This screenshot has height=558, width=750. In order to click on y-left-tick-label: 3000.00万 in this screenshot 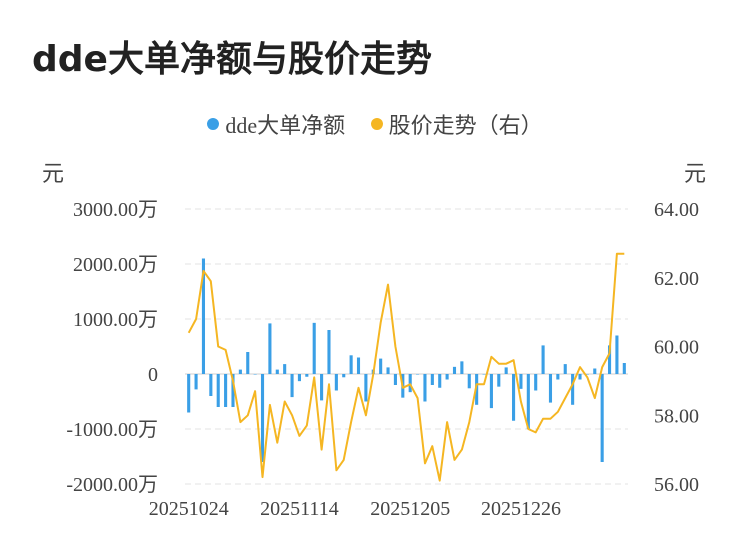, I will do `click(115, 210)`.